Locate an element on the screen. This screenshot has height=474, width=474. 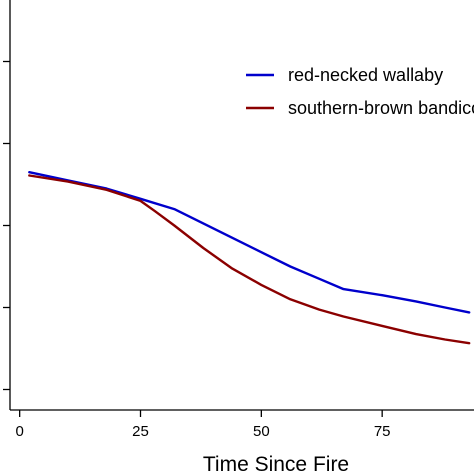
x-tick-label: 25 is located at coordinates (140, 431).